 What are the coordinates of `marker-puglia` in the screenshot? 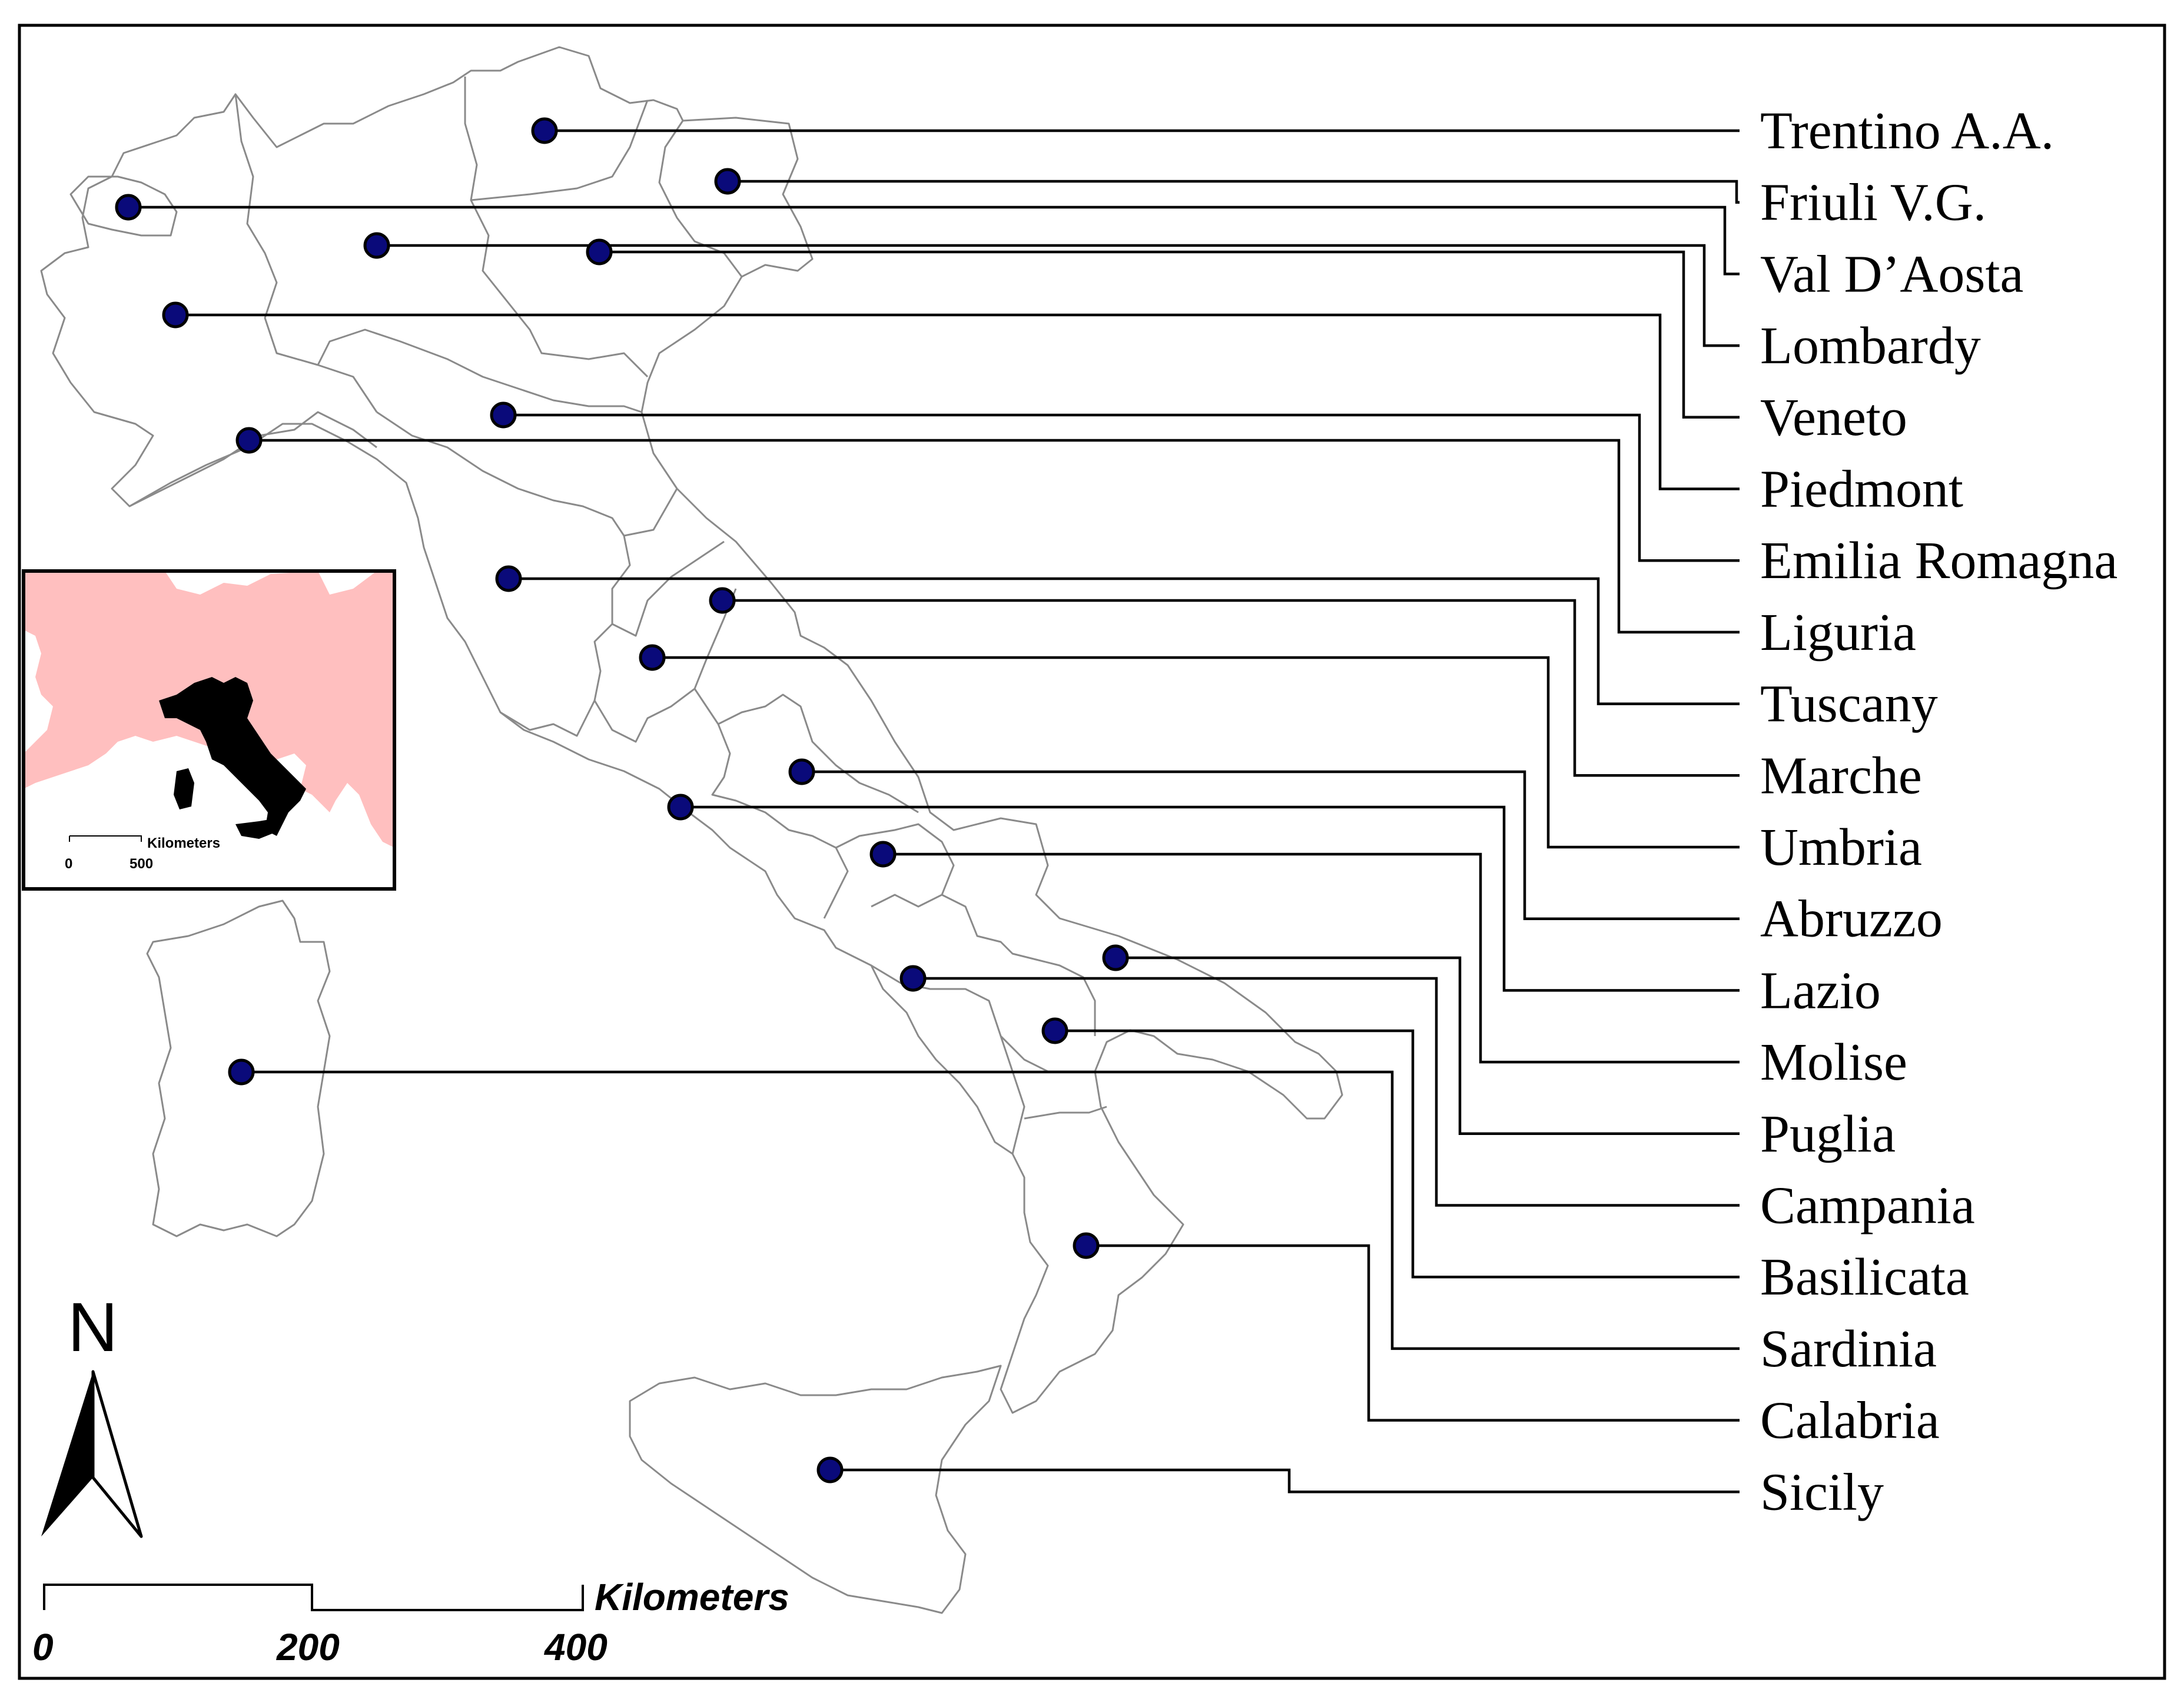 It's located at (1115, 957).